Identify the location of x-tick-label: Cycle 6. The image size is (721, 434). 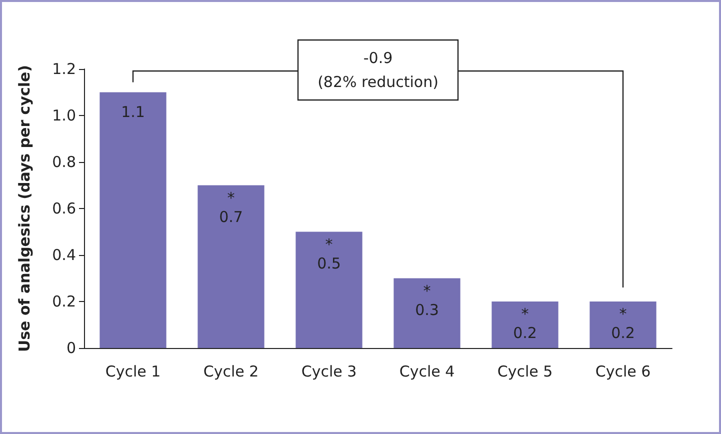
(623, 371).